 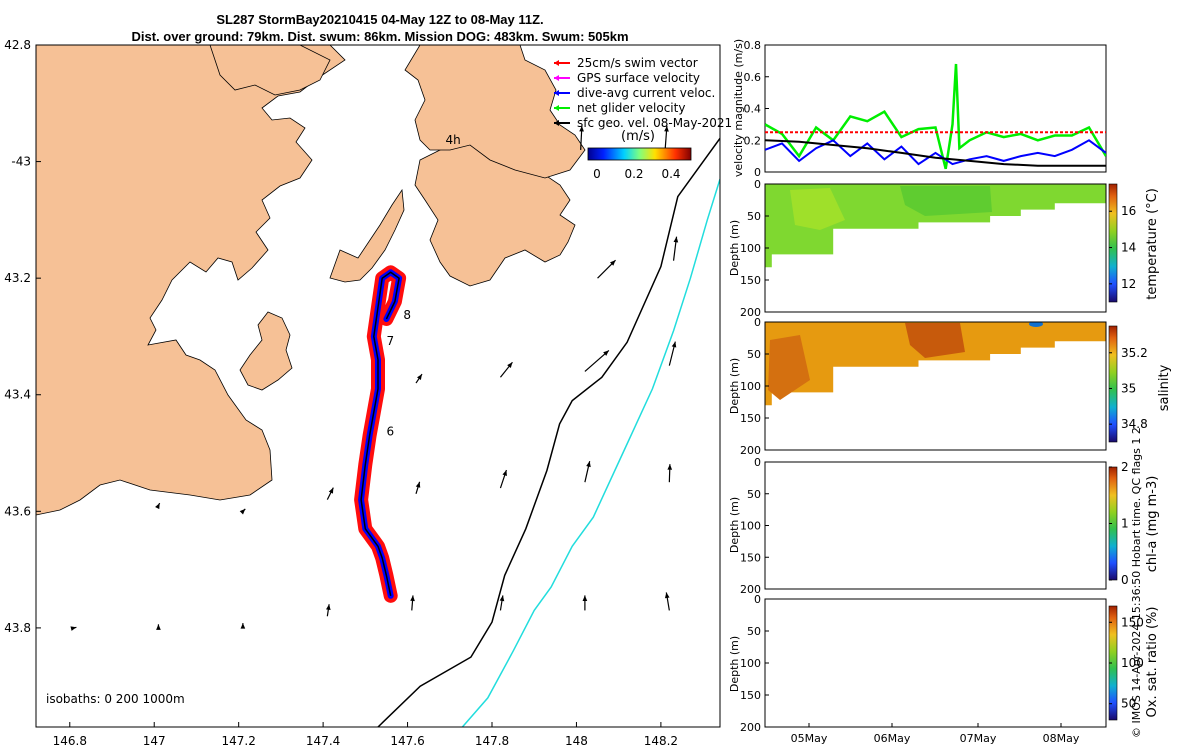 I want to click on salinity-colorbar-ticks: 34.8 35 35.2, so click(x=1128, y=388).